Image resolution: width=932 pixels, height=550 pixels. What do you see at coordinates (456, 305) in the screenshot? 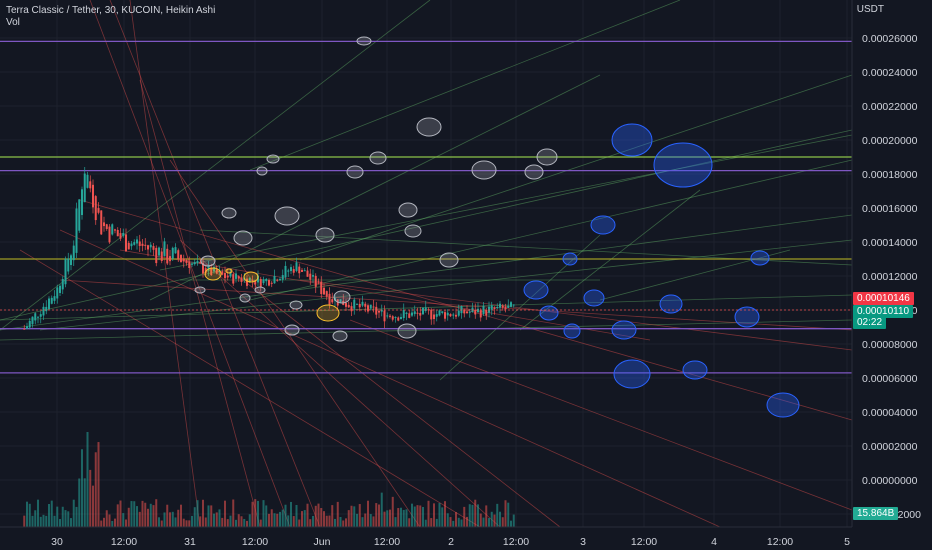
I see `red-trend-ray` at bounding box center [456, 305].